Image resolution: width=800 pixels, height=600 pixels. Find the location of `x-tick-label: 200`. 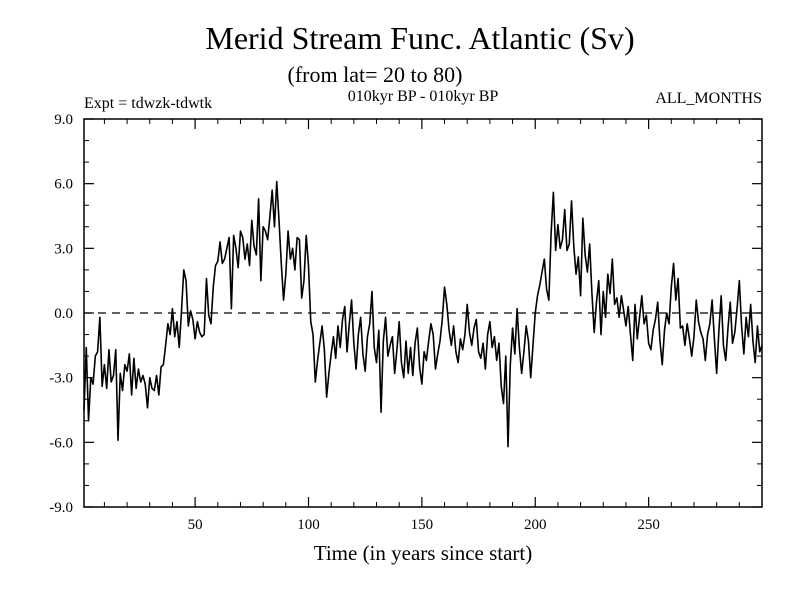

x-tick-label: 200 is located at coordinates (535, 525).